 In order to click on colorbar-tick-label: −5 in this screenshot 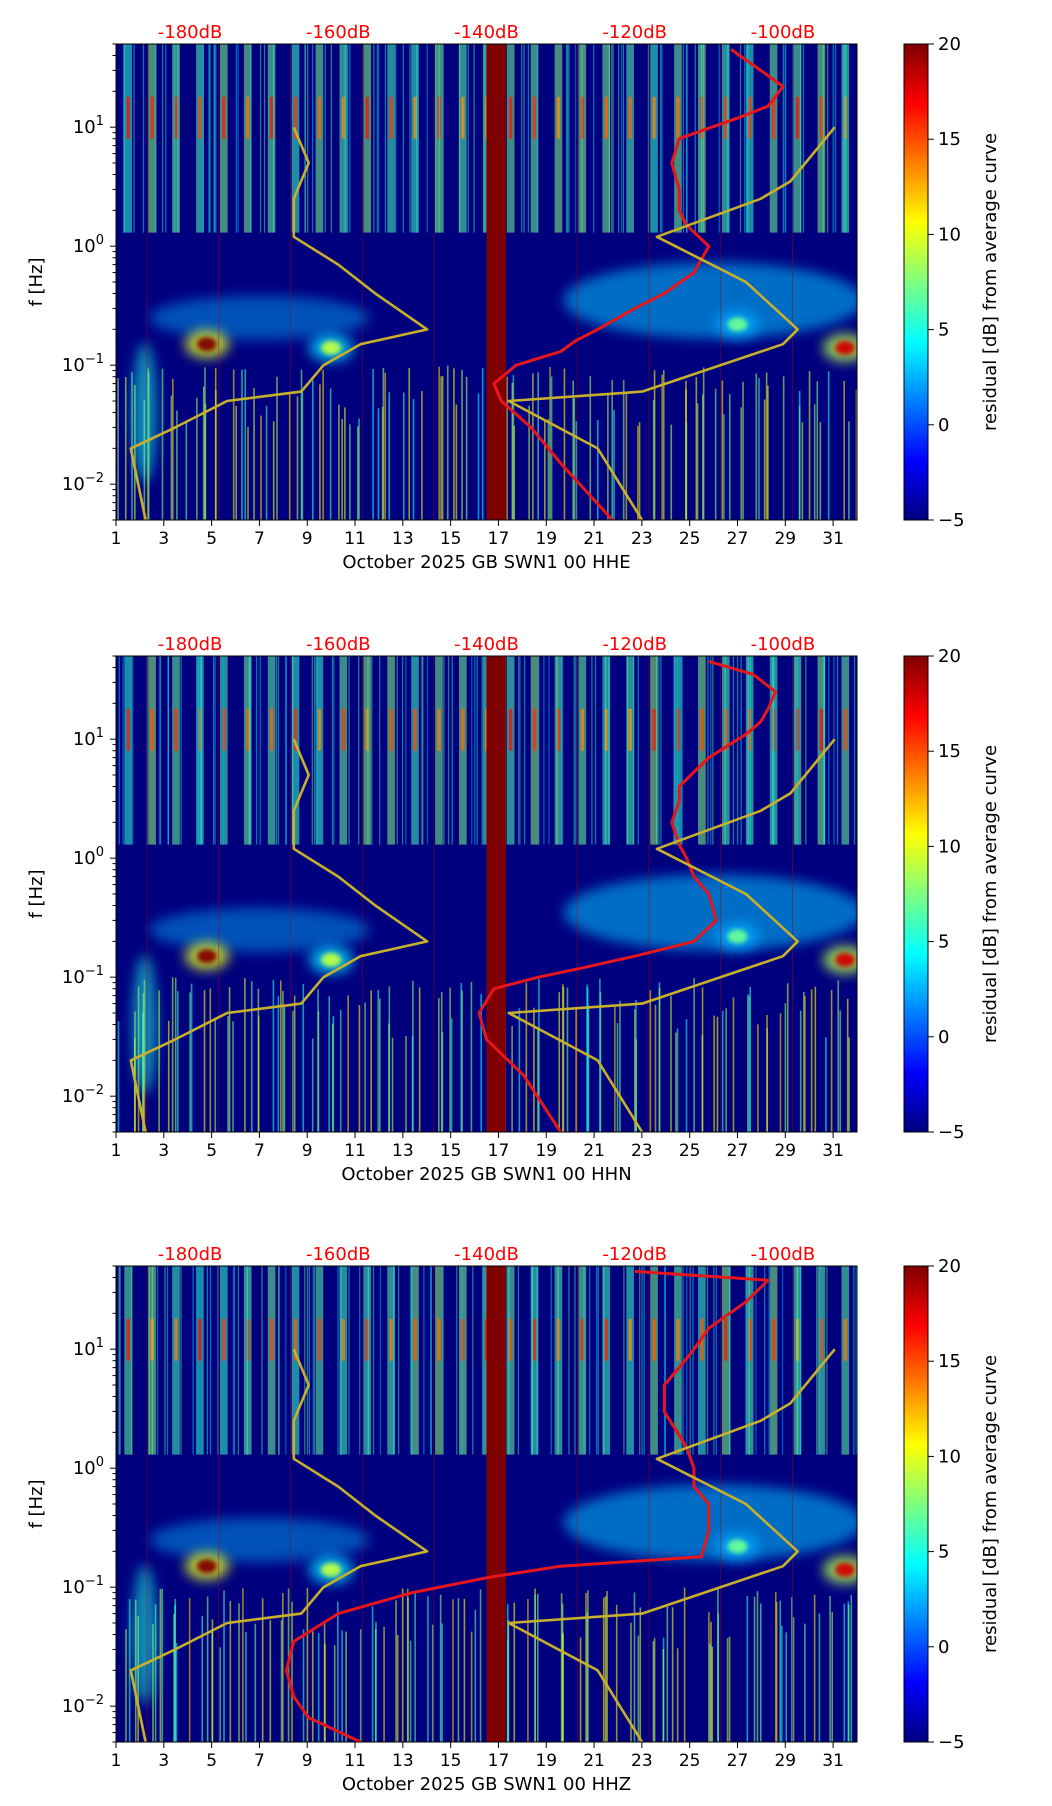, I will do `click(951, 520)`.